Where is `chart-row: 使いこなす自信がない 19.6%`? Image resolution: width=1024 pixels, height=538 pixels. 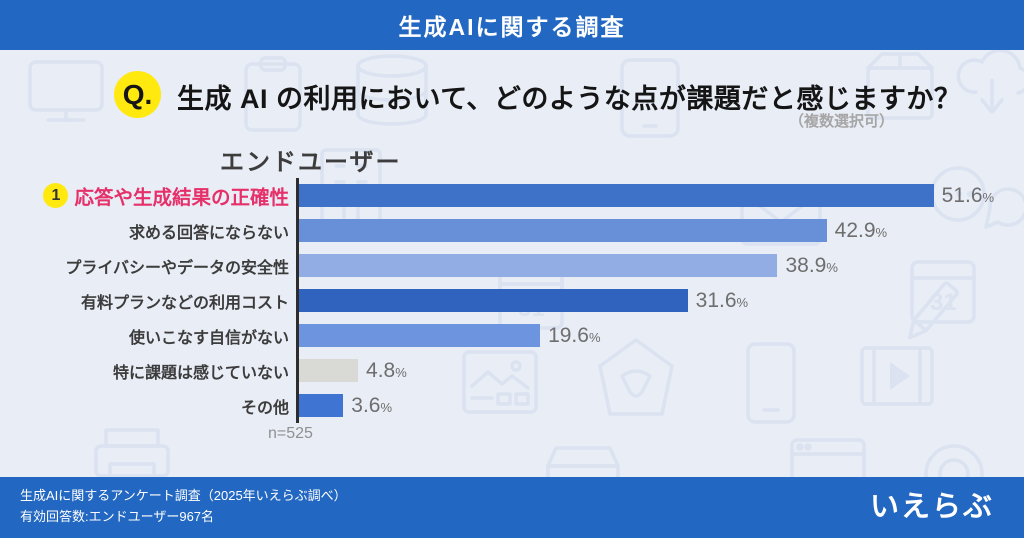
chart-row: 使いこなす自信がない 19.6% is located at coordinates (520, 335).